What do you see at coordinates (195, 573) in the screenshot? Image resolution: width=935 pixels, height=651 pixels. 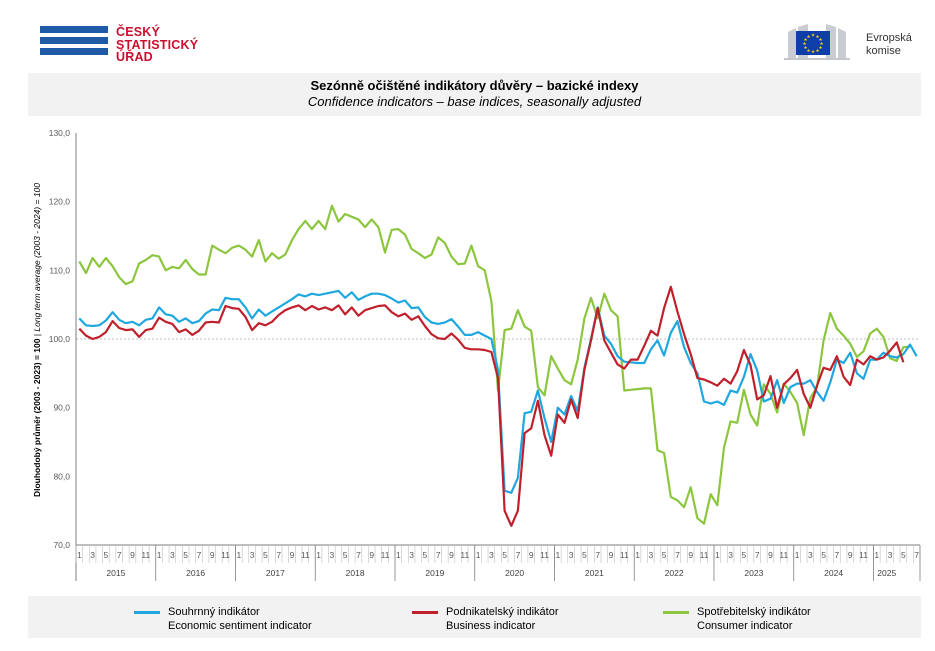 I see `year-label: 2016` at bounding box center [195, 573].